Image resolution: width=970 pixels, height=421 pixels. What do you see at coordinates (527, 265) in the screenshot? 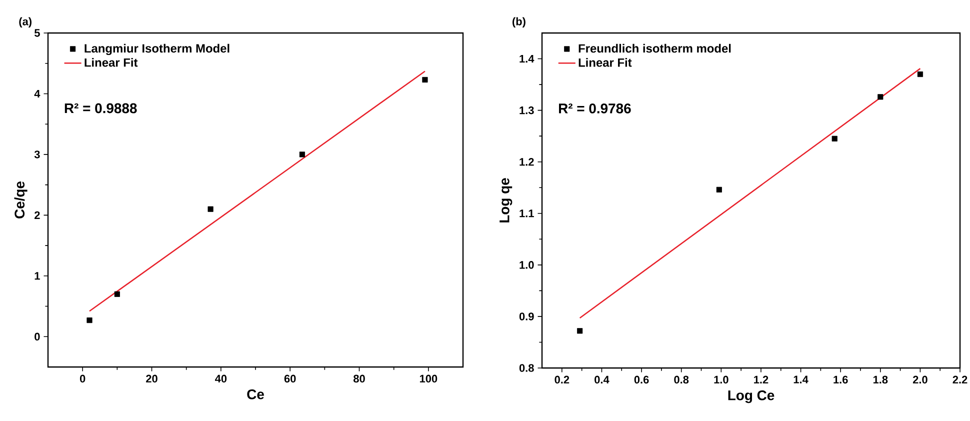
I see `y-tick-label: 1.0` at bounding box center [527, 265].